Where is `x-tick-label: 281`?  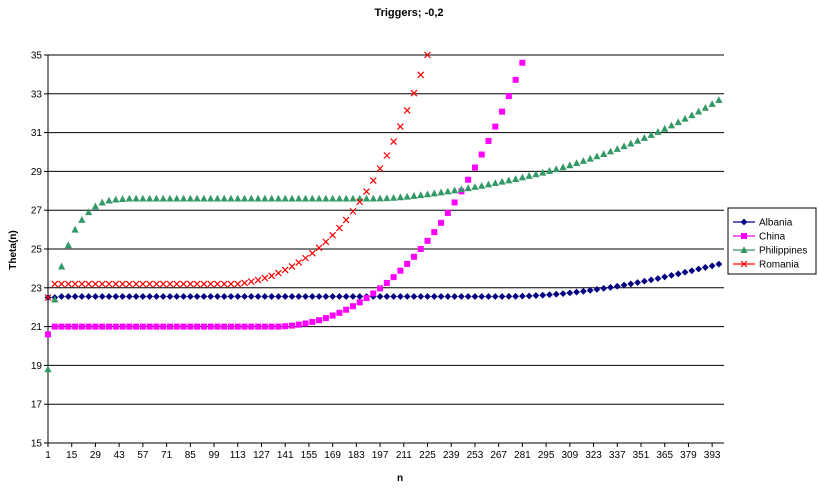 x-tick-label: 281 is located at coordinates (522, 455).